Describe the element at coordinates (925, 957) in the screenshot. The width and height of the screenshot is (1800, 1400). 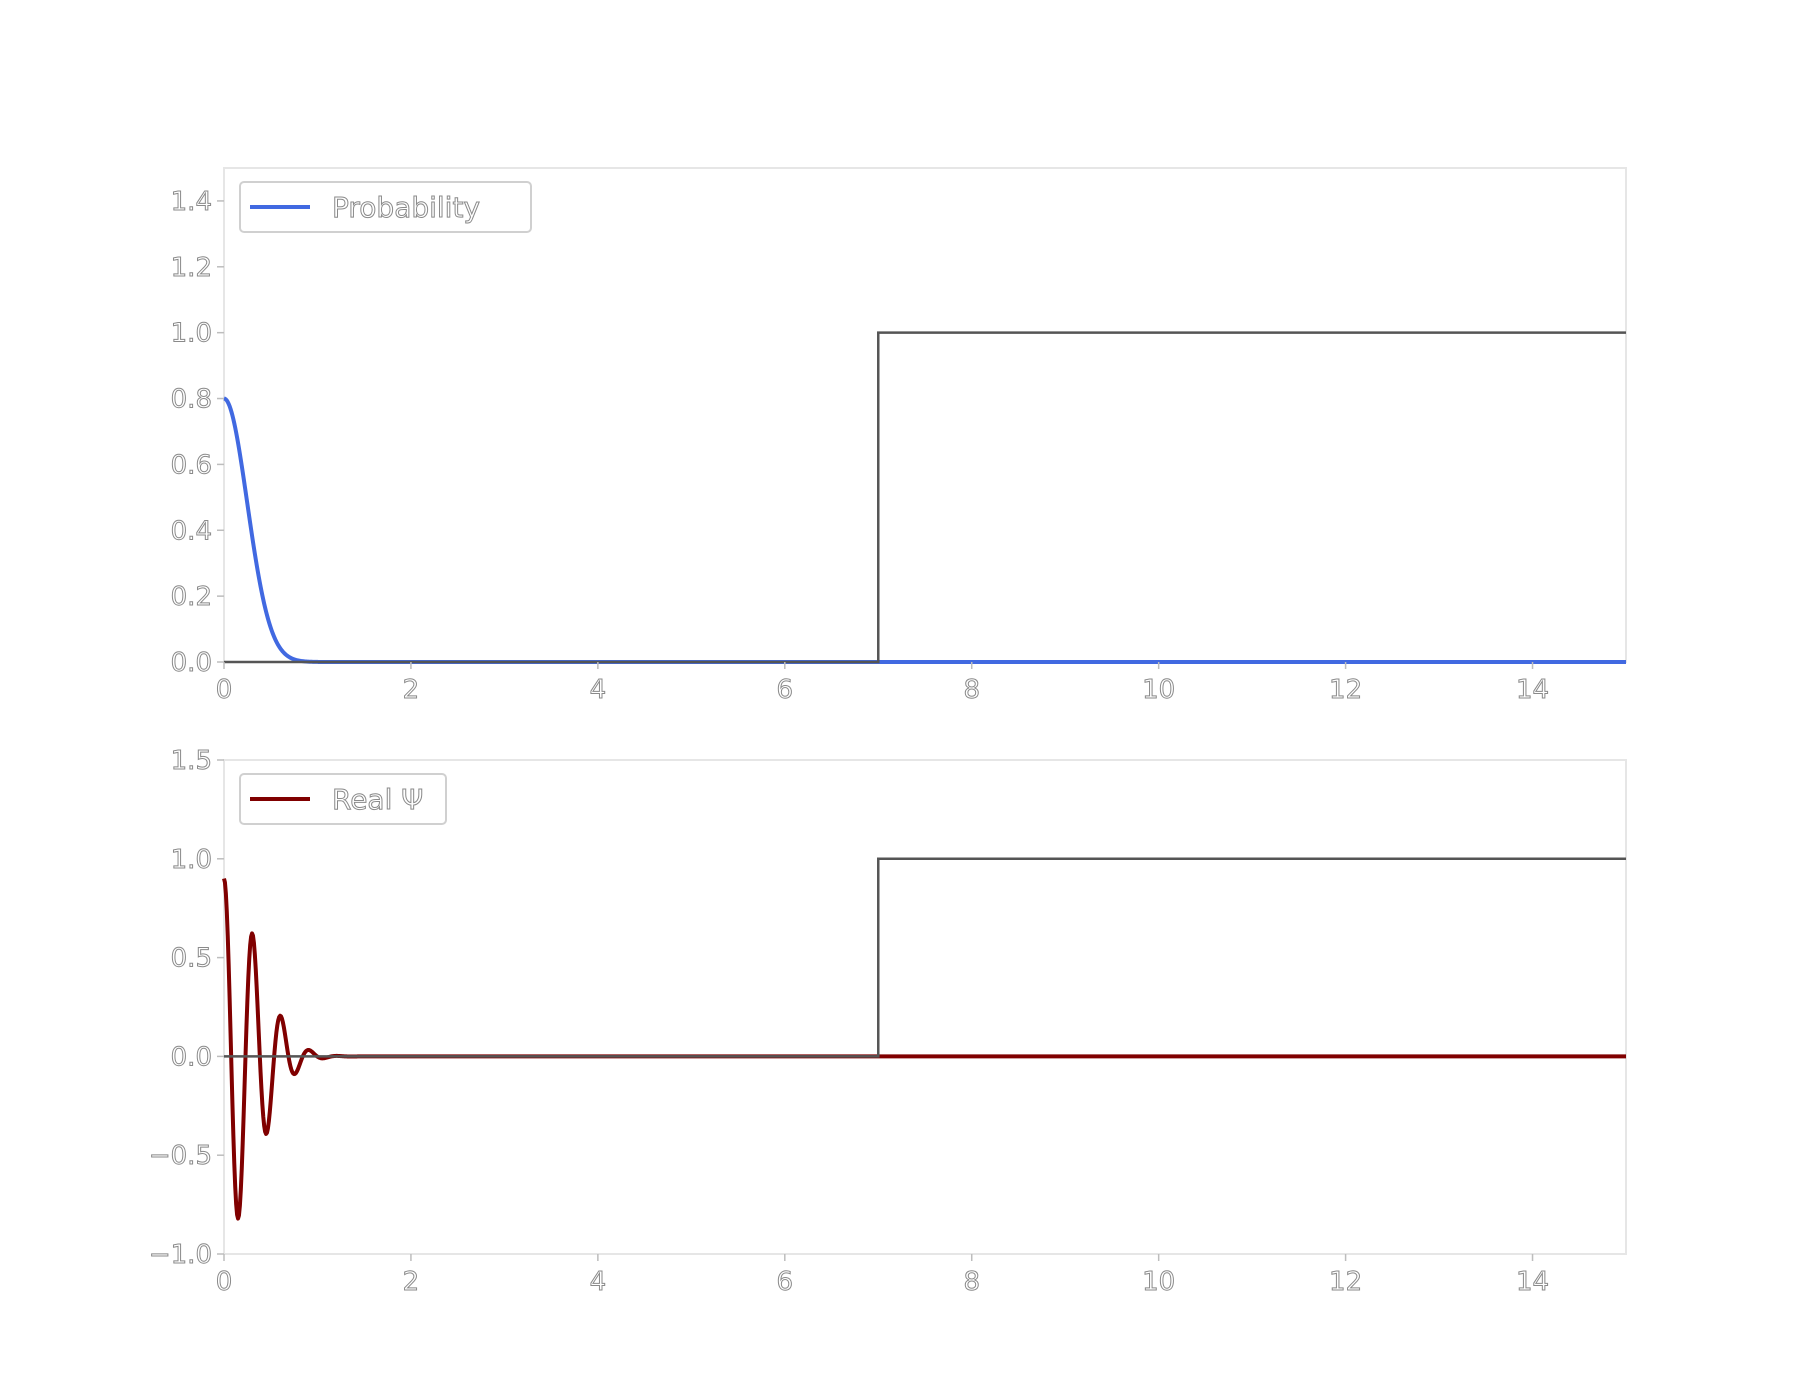
I see `potential-step-line` at that location.